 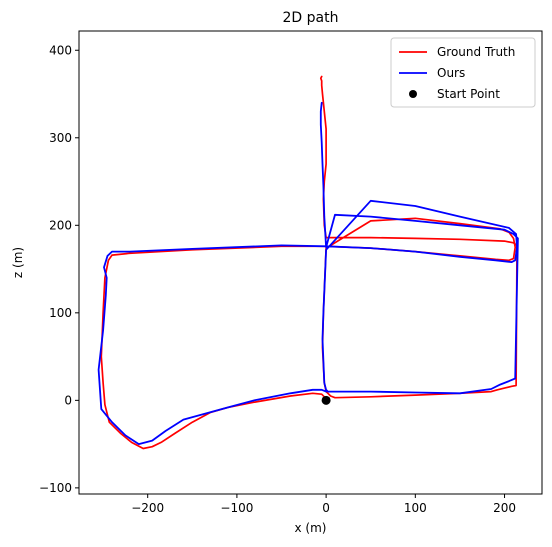 What do you see at coordinates (326, 508) in the screenshot?
I see `x-tick-label: 0` at bounding box center [326, 508].